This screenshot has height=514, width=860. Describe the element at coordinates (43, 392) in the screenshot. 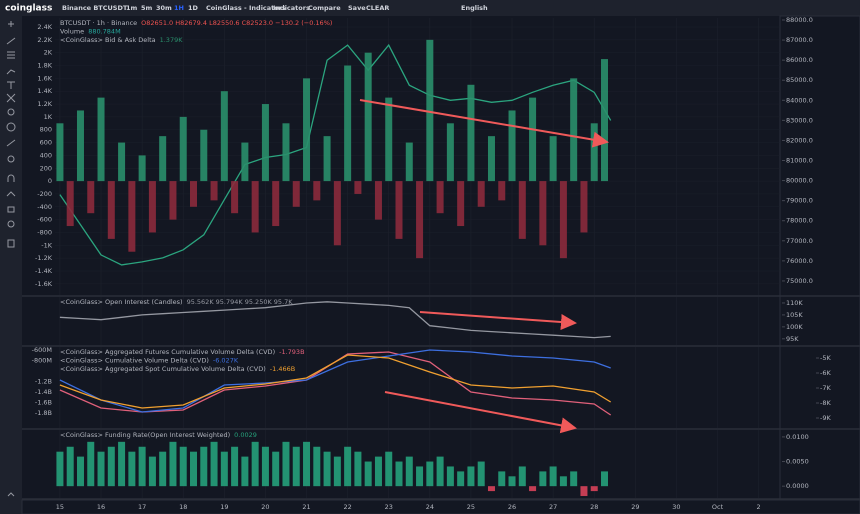

I see `y-tick-label: -1.4B` at that location.